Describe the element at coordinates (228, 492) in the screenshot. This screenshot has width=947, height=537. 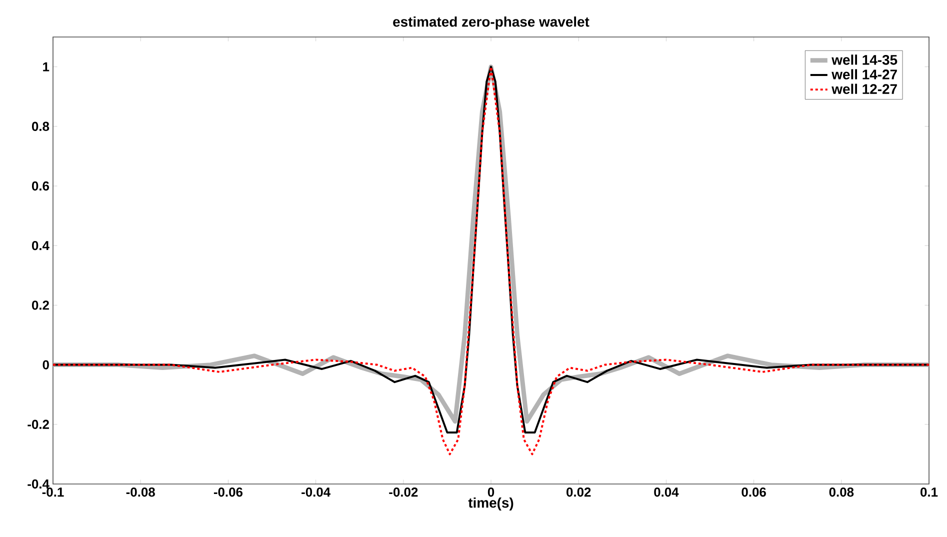
I see `x-tick-label: -0.06` at that location.